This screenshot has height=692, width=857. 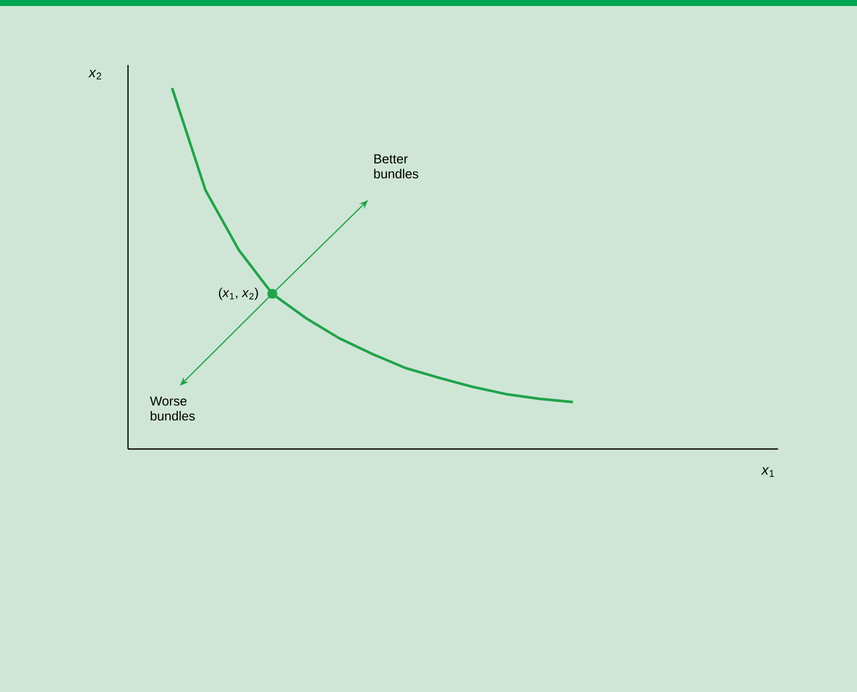 I want to click on text: x$_{1}$, so click(x=767, y=472).